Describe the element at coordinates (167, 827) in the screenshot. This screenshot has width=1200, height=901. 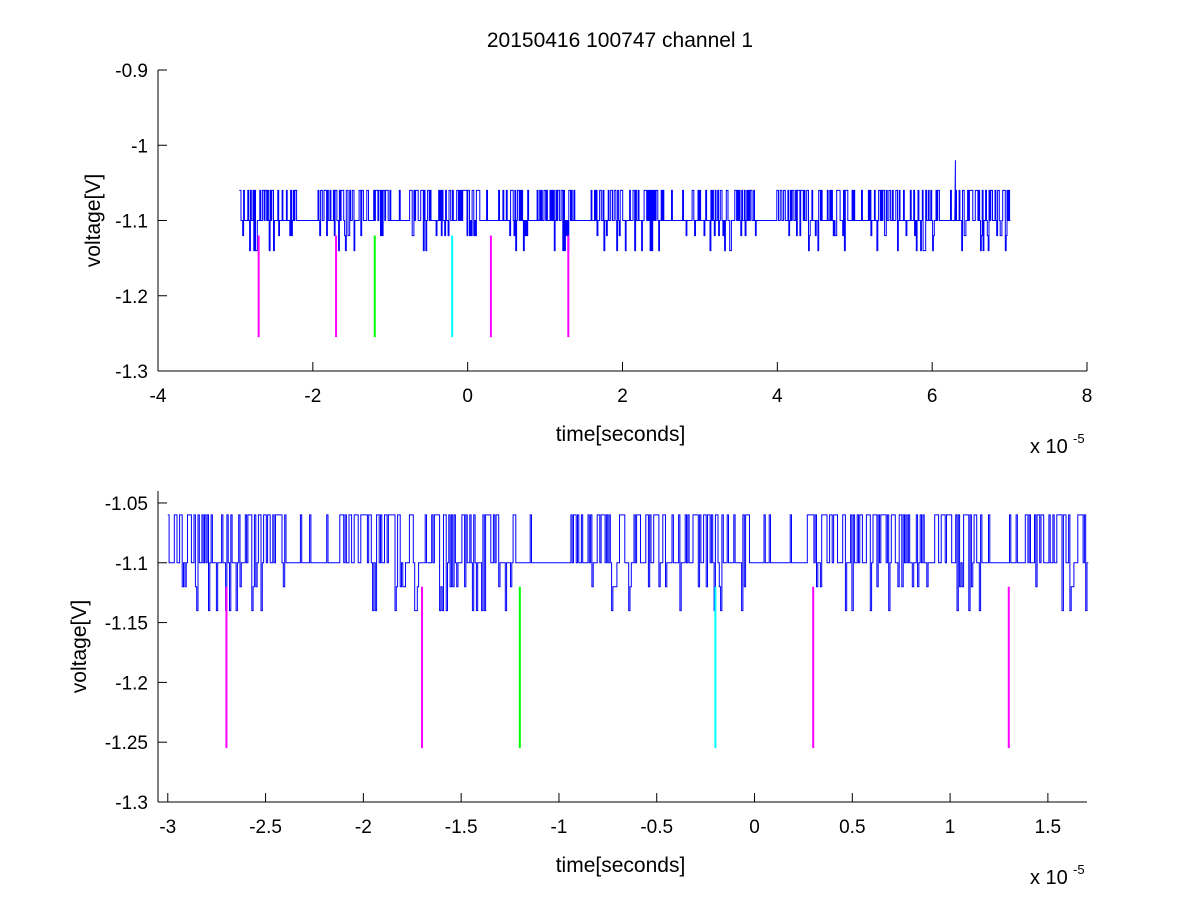
I see `bottom-x-tick-label: -3` at that location.